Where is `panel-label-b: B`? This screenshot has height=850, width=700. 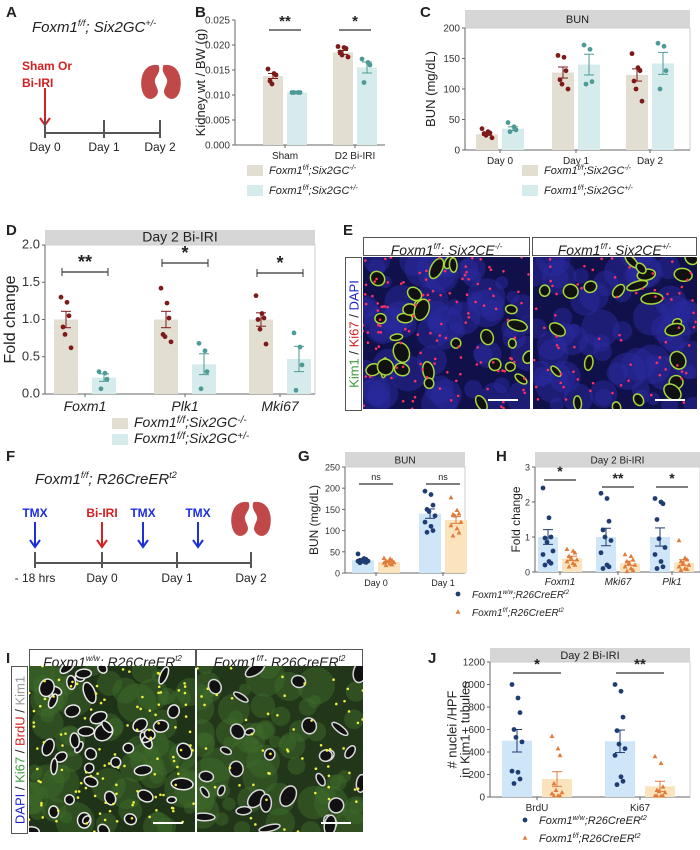
panel-label-b: B is located at coordinates (200, 12).